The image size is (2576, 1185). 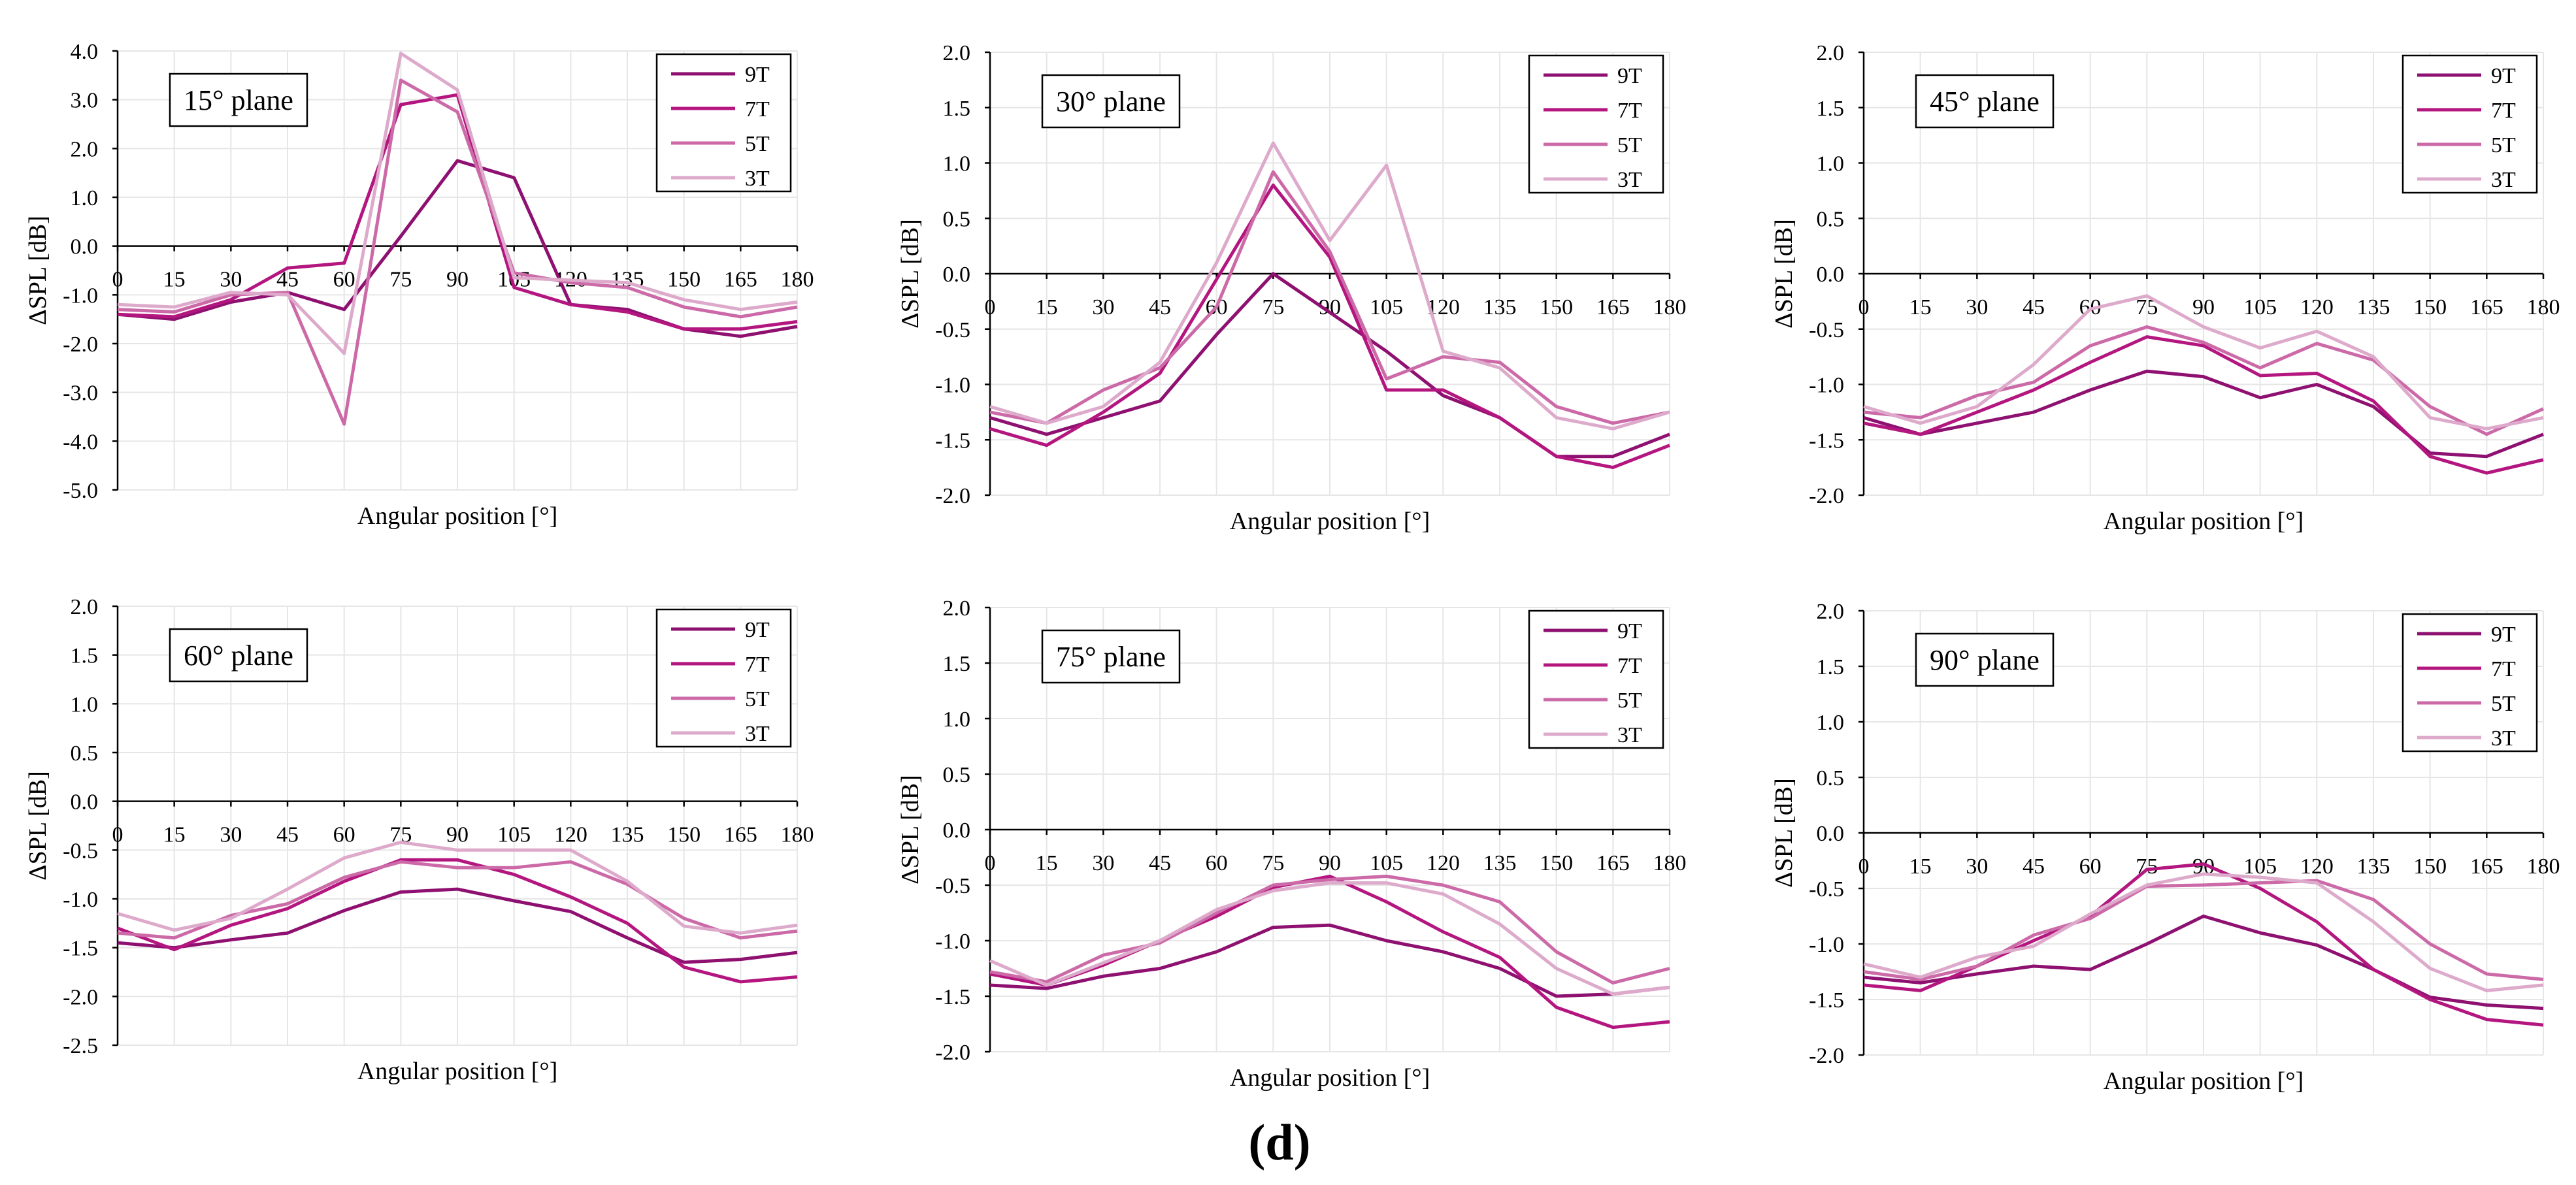 What do you see at coordinates (2486, 307) in the screenshot?
I see `x-tick-label: 165` at bounding box center [2486, 307].